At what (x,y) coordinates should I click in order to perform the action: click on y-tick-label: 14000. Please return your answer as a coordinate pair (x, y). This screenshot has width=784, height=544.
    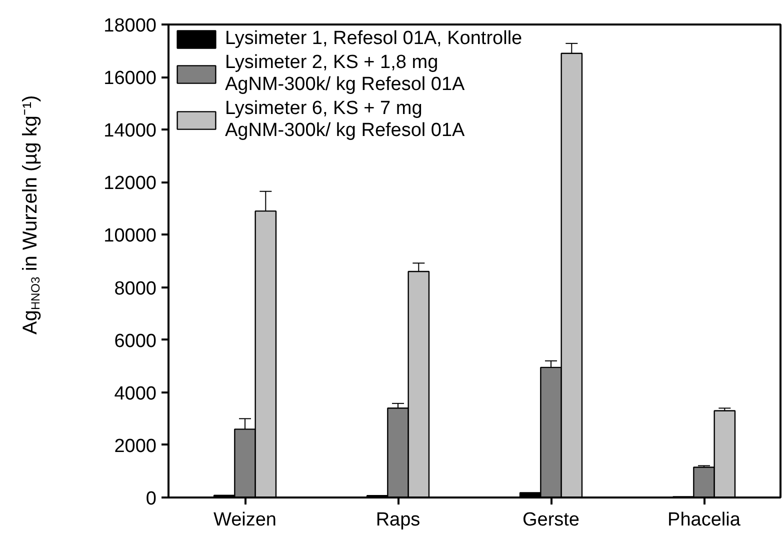
    Looking at the image, I should click on (130, 131).